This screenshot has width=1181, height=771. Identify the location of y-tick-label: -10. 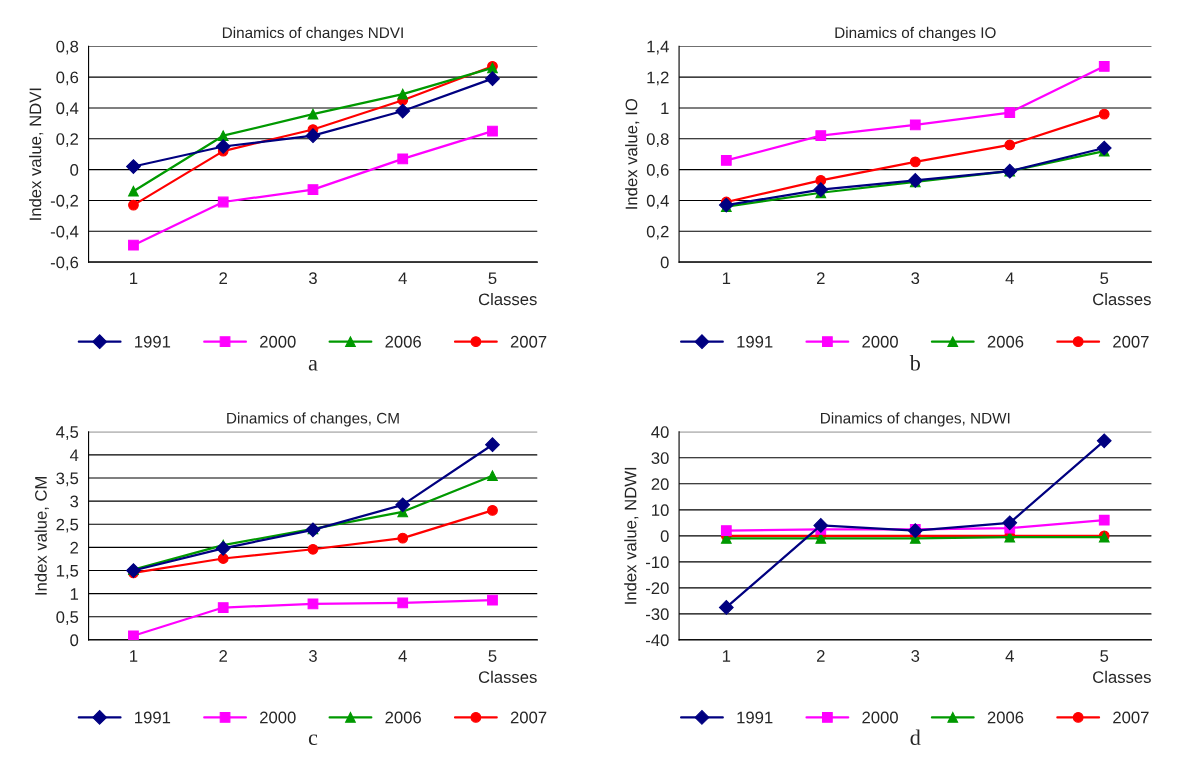
(657, 562).